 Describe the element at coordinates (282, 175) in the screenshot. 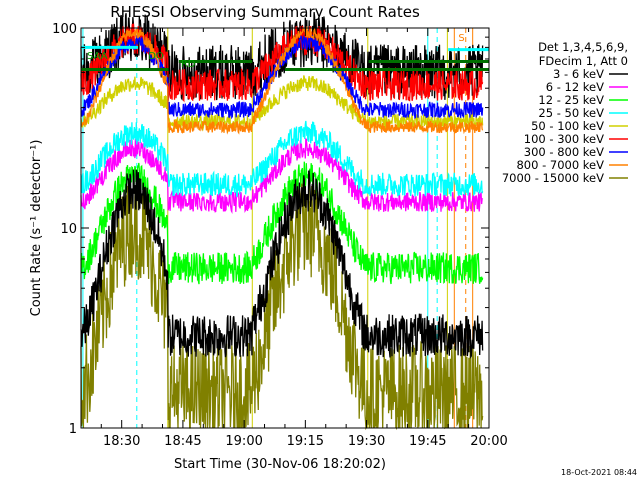

I see `series-1-line` at that location.